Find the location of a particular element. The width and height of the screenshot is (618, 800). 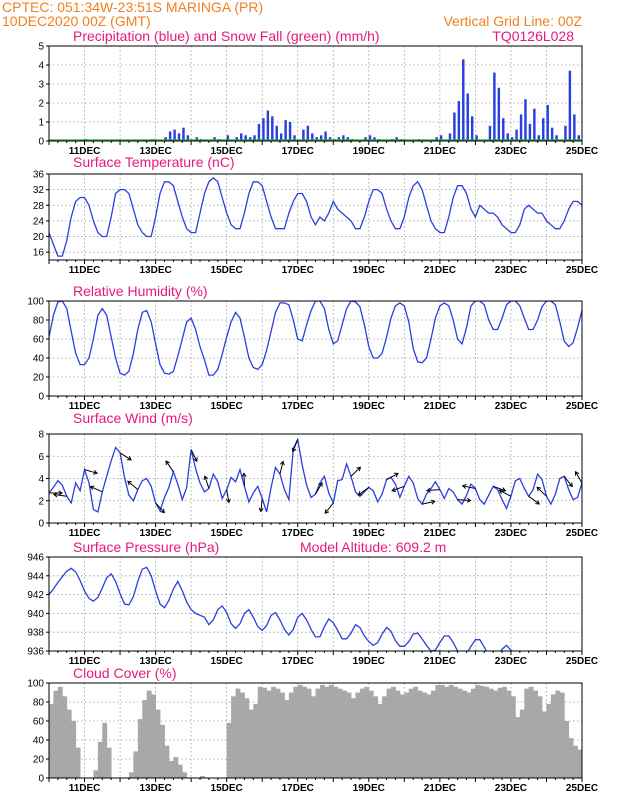

date-label: 21DEC is located at coordinates (440, 406).